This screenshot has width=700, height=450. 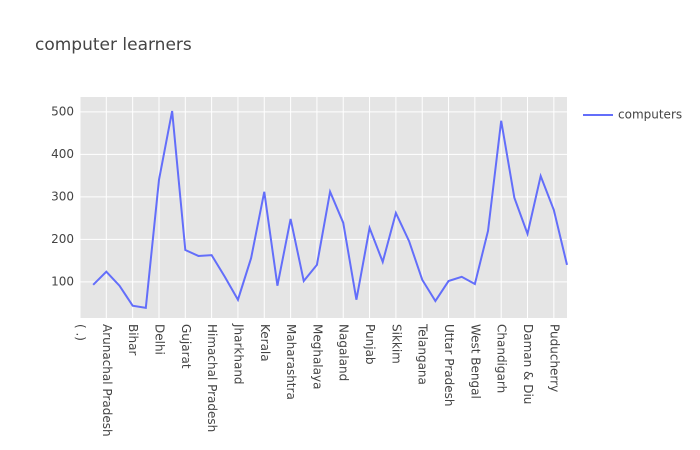 What do you see at coordinates (344, 352) in the screenshot?
I see `x-tick-label: Nagaland` at bounding box center [344, 352].